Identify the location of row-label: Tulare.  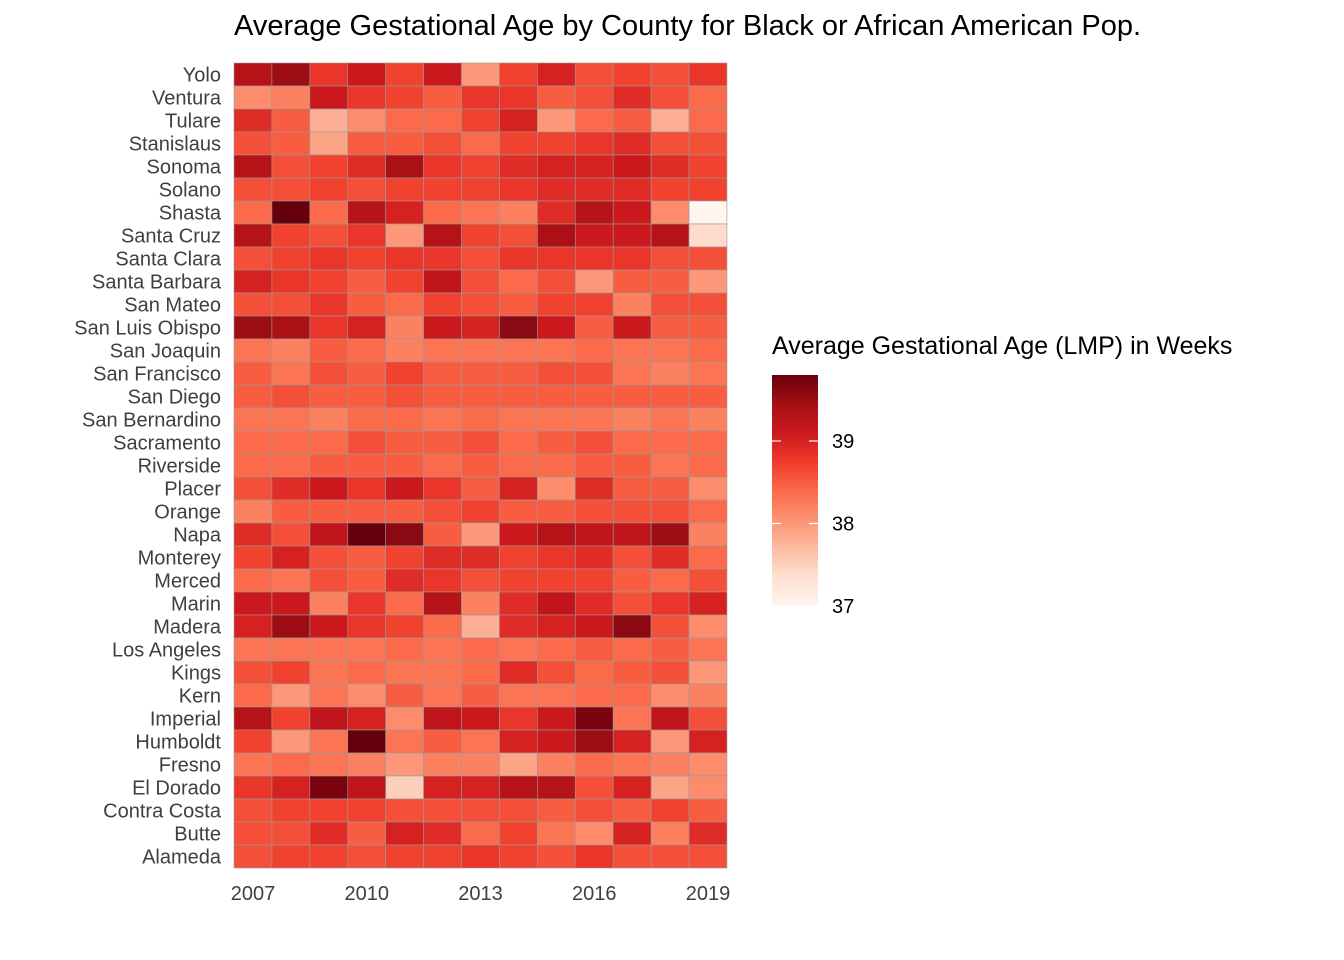
(193, 122).